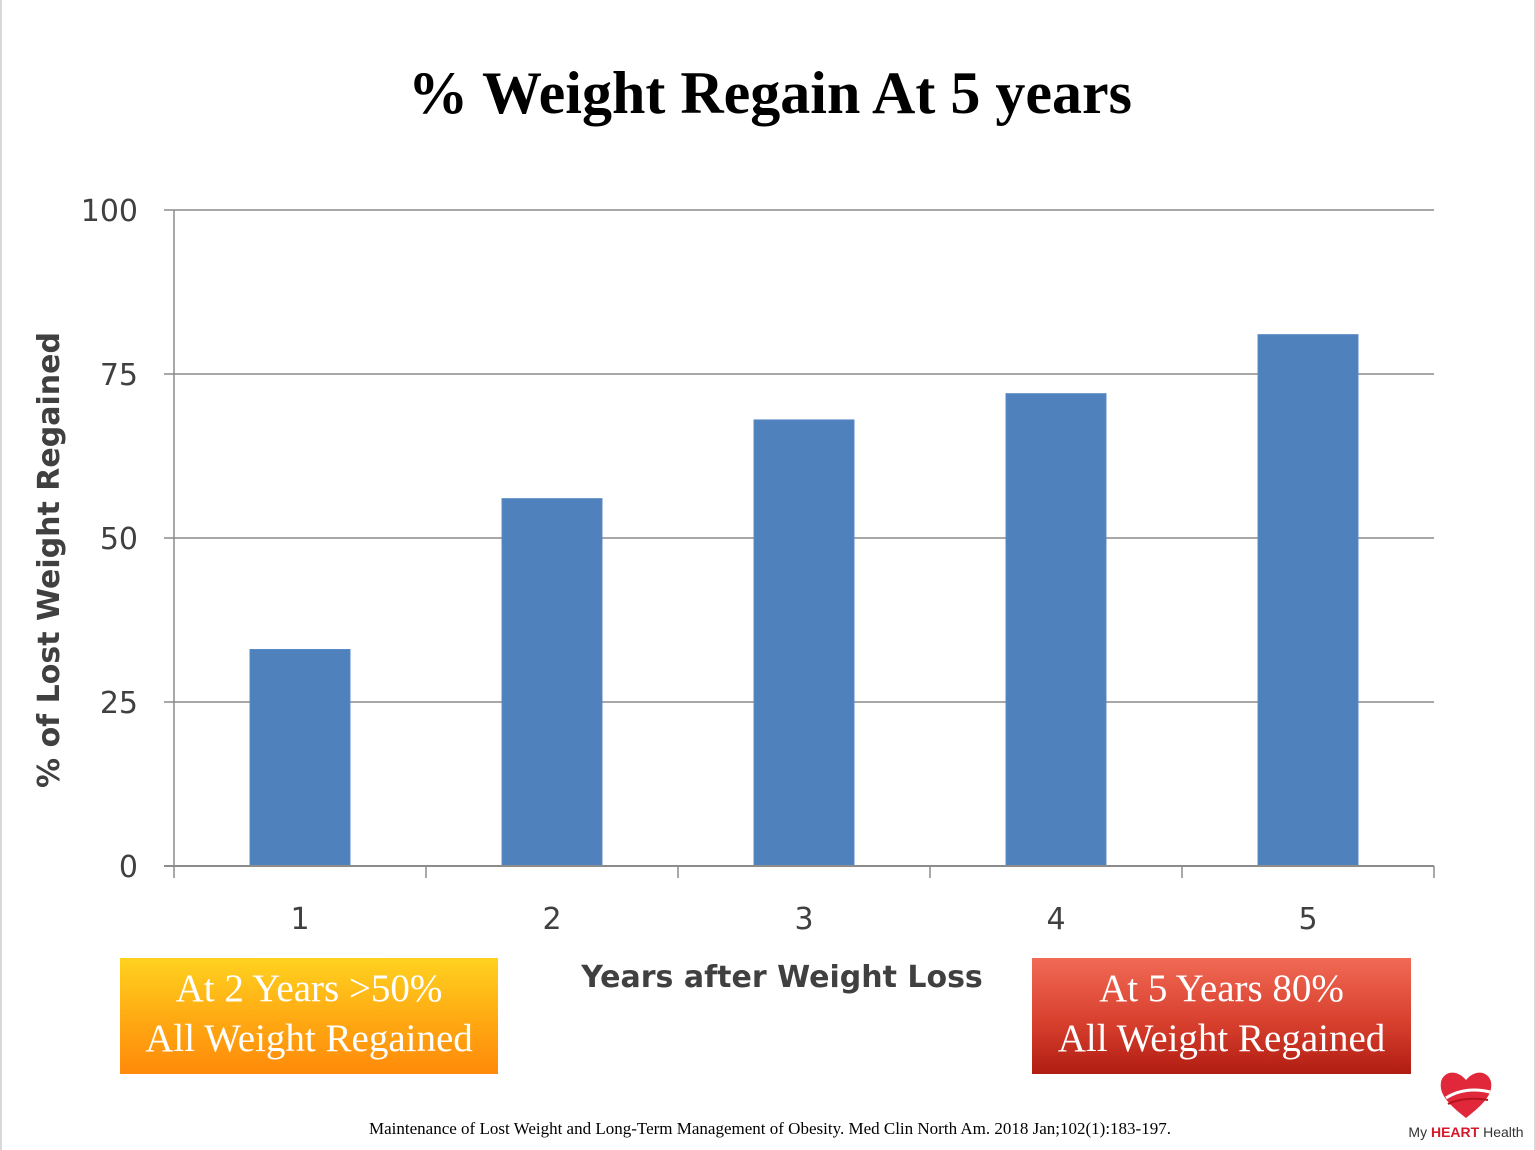 The image size is (1536, 1150). I want to click on logo-text: My HEART Health, so click(1466, 1132).